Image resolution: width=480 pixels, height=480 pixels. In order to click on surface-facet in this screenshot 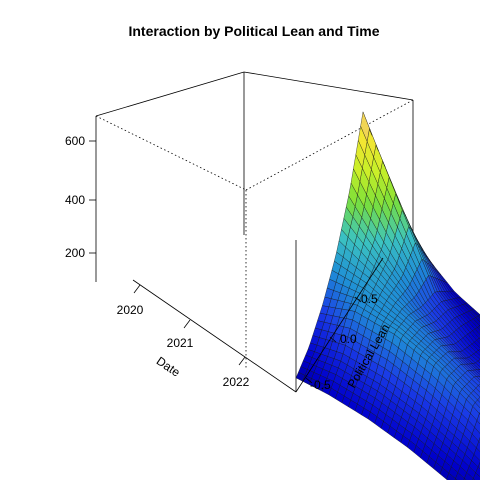, I will do `click(300, 376)`.